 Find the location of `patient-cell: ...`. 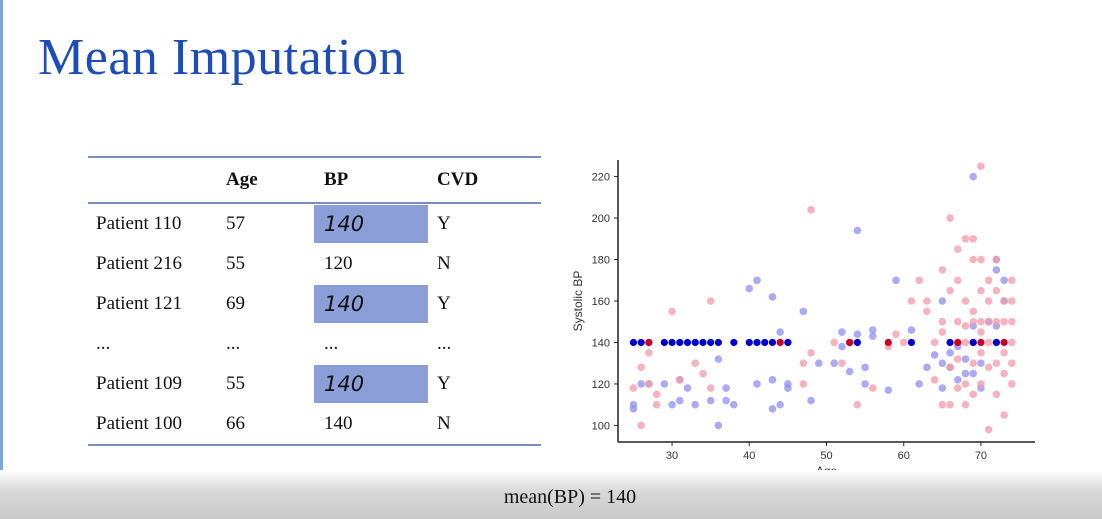

patient-cell: ... is located at coordinates (103, 343).